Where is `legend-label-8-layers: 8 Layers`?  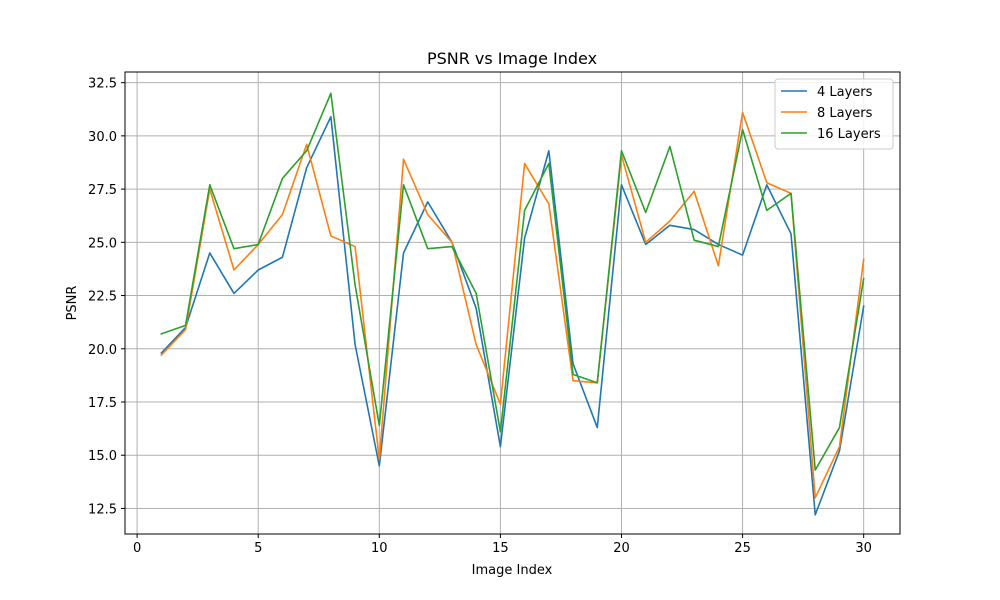
legend-label-8-layers: 8 Layers is located at coordinates (845, 113).